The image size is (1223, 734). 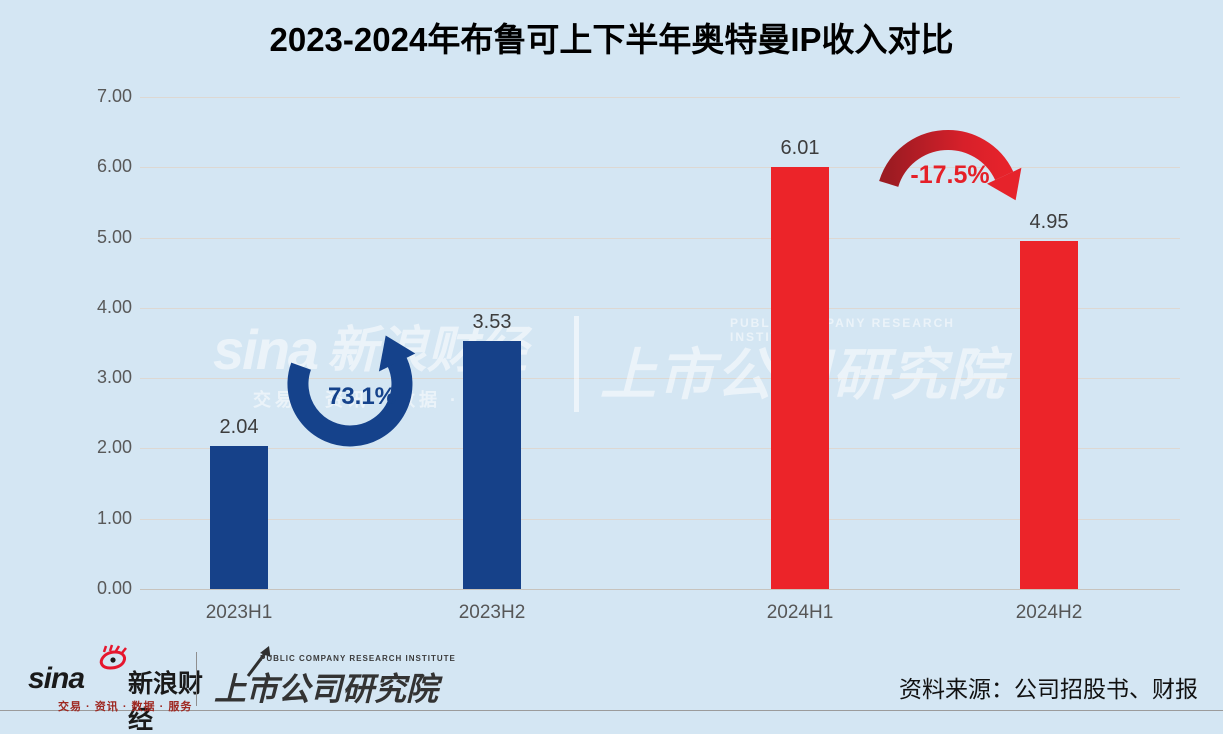 What do you see at coordinates (114, 377) in the screenshot?
I see `y-tick-label: 3.00` at bounding box center [114, 377].